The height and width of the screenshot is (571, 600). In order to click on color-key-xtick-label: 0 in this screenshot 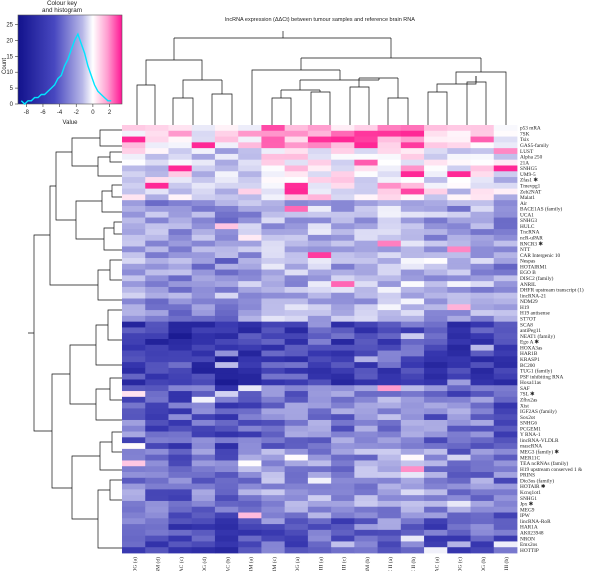, I will do `click(93, 113)`.